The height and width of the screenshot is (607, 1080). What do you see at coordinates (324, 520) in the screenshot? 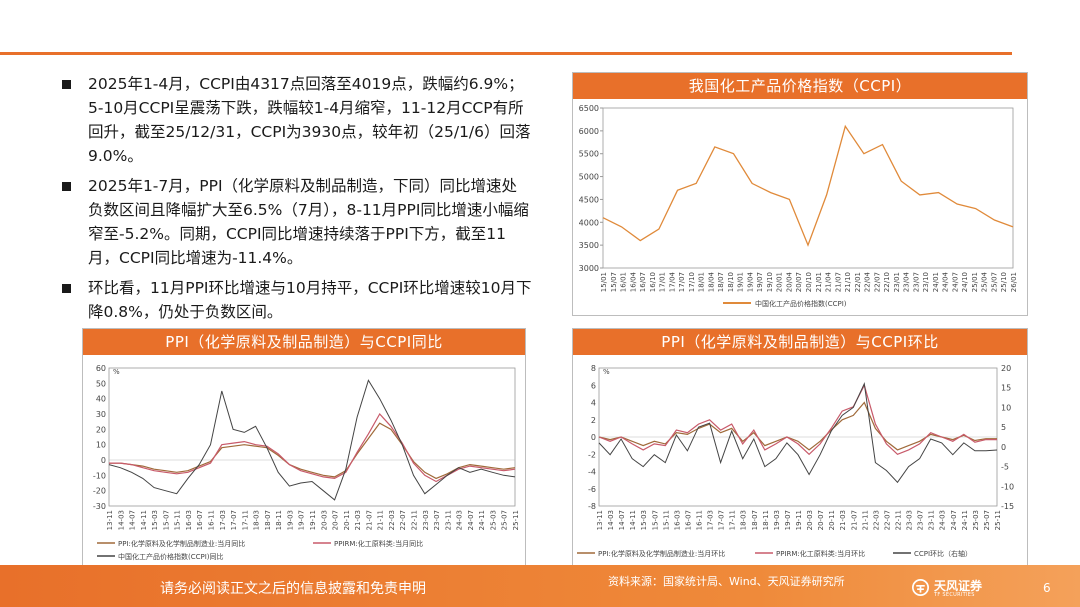
I see `x-tick-label: 20-03` at bounding box center [324, 520].